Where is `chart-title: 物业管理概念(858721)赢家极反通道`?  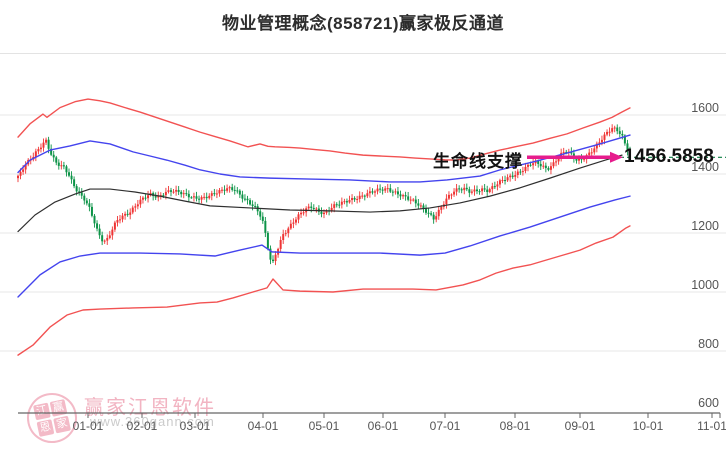
chart-title: 物业管理概念(858721)赢家极反通道 is located at coordinates (363, 23).